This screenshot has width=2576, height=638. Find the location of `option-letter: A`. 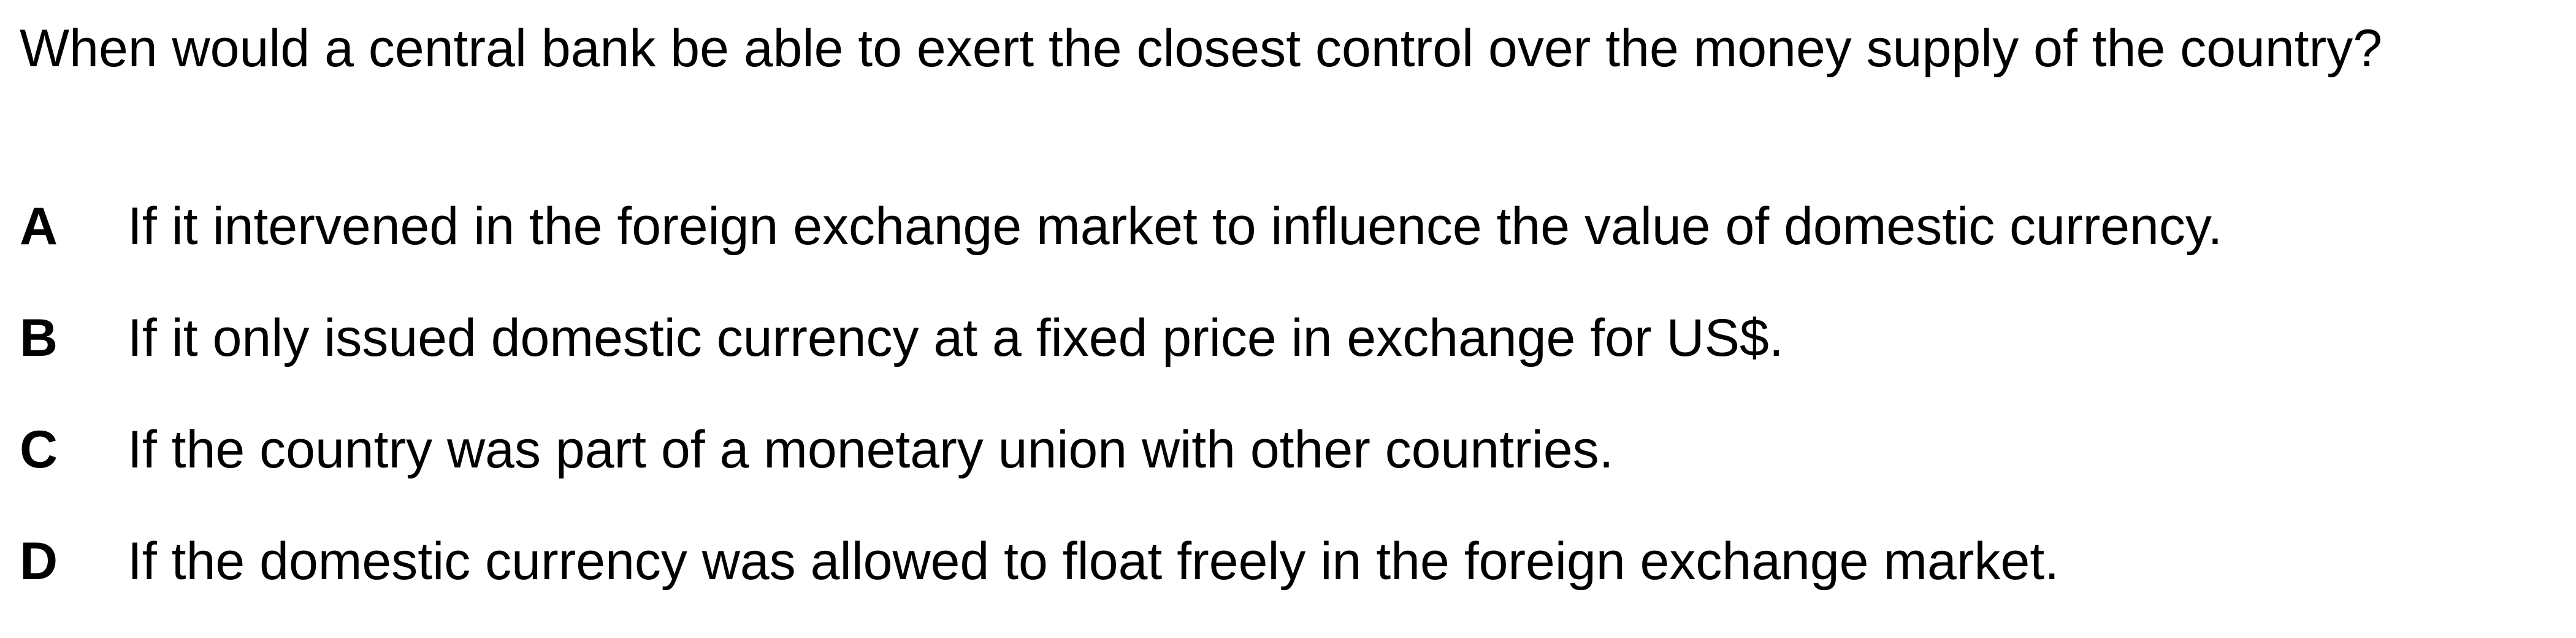

option-letter: A is located at coordinates (39, 227).